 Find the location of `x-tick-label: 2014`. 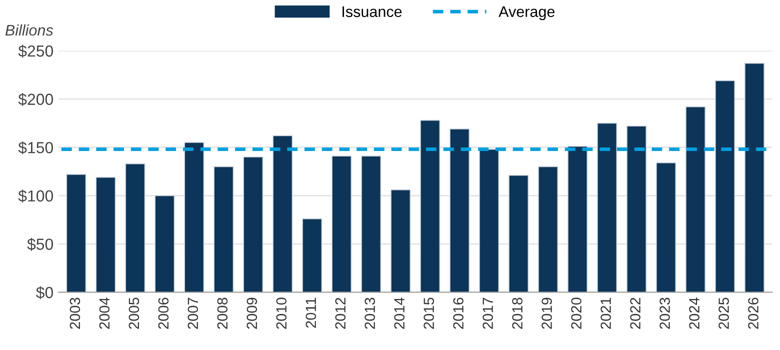

x-tick-label: 2014 is located at coordinates (399, 313).